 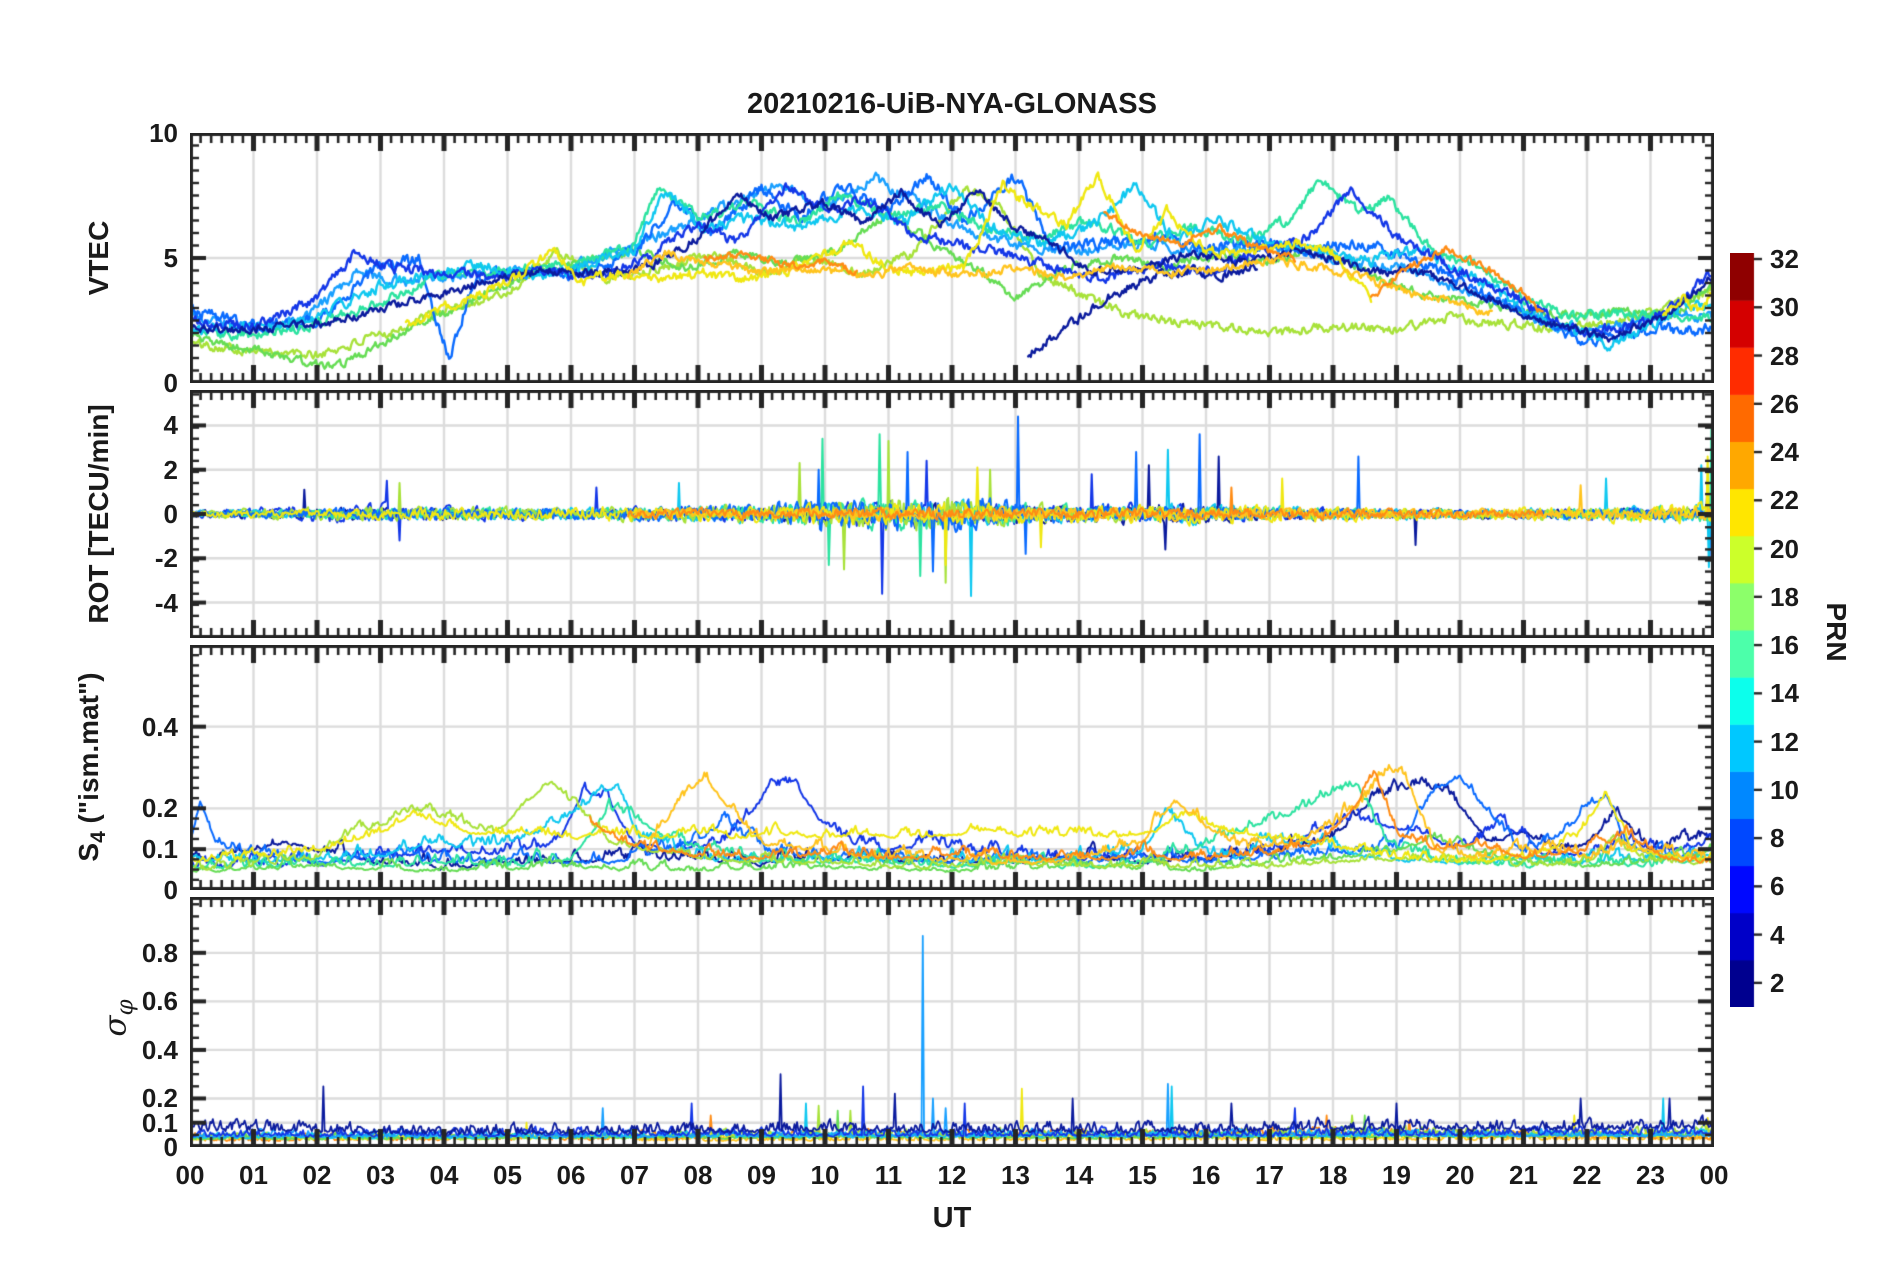 What do you see at coordinates (1206, 1175) in the screenshot?
I see `x-tick-label: 16` at bounding box center [1206, 1175].